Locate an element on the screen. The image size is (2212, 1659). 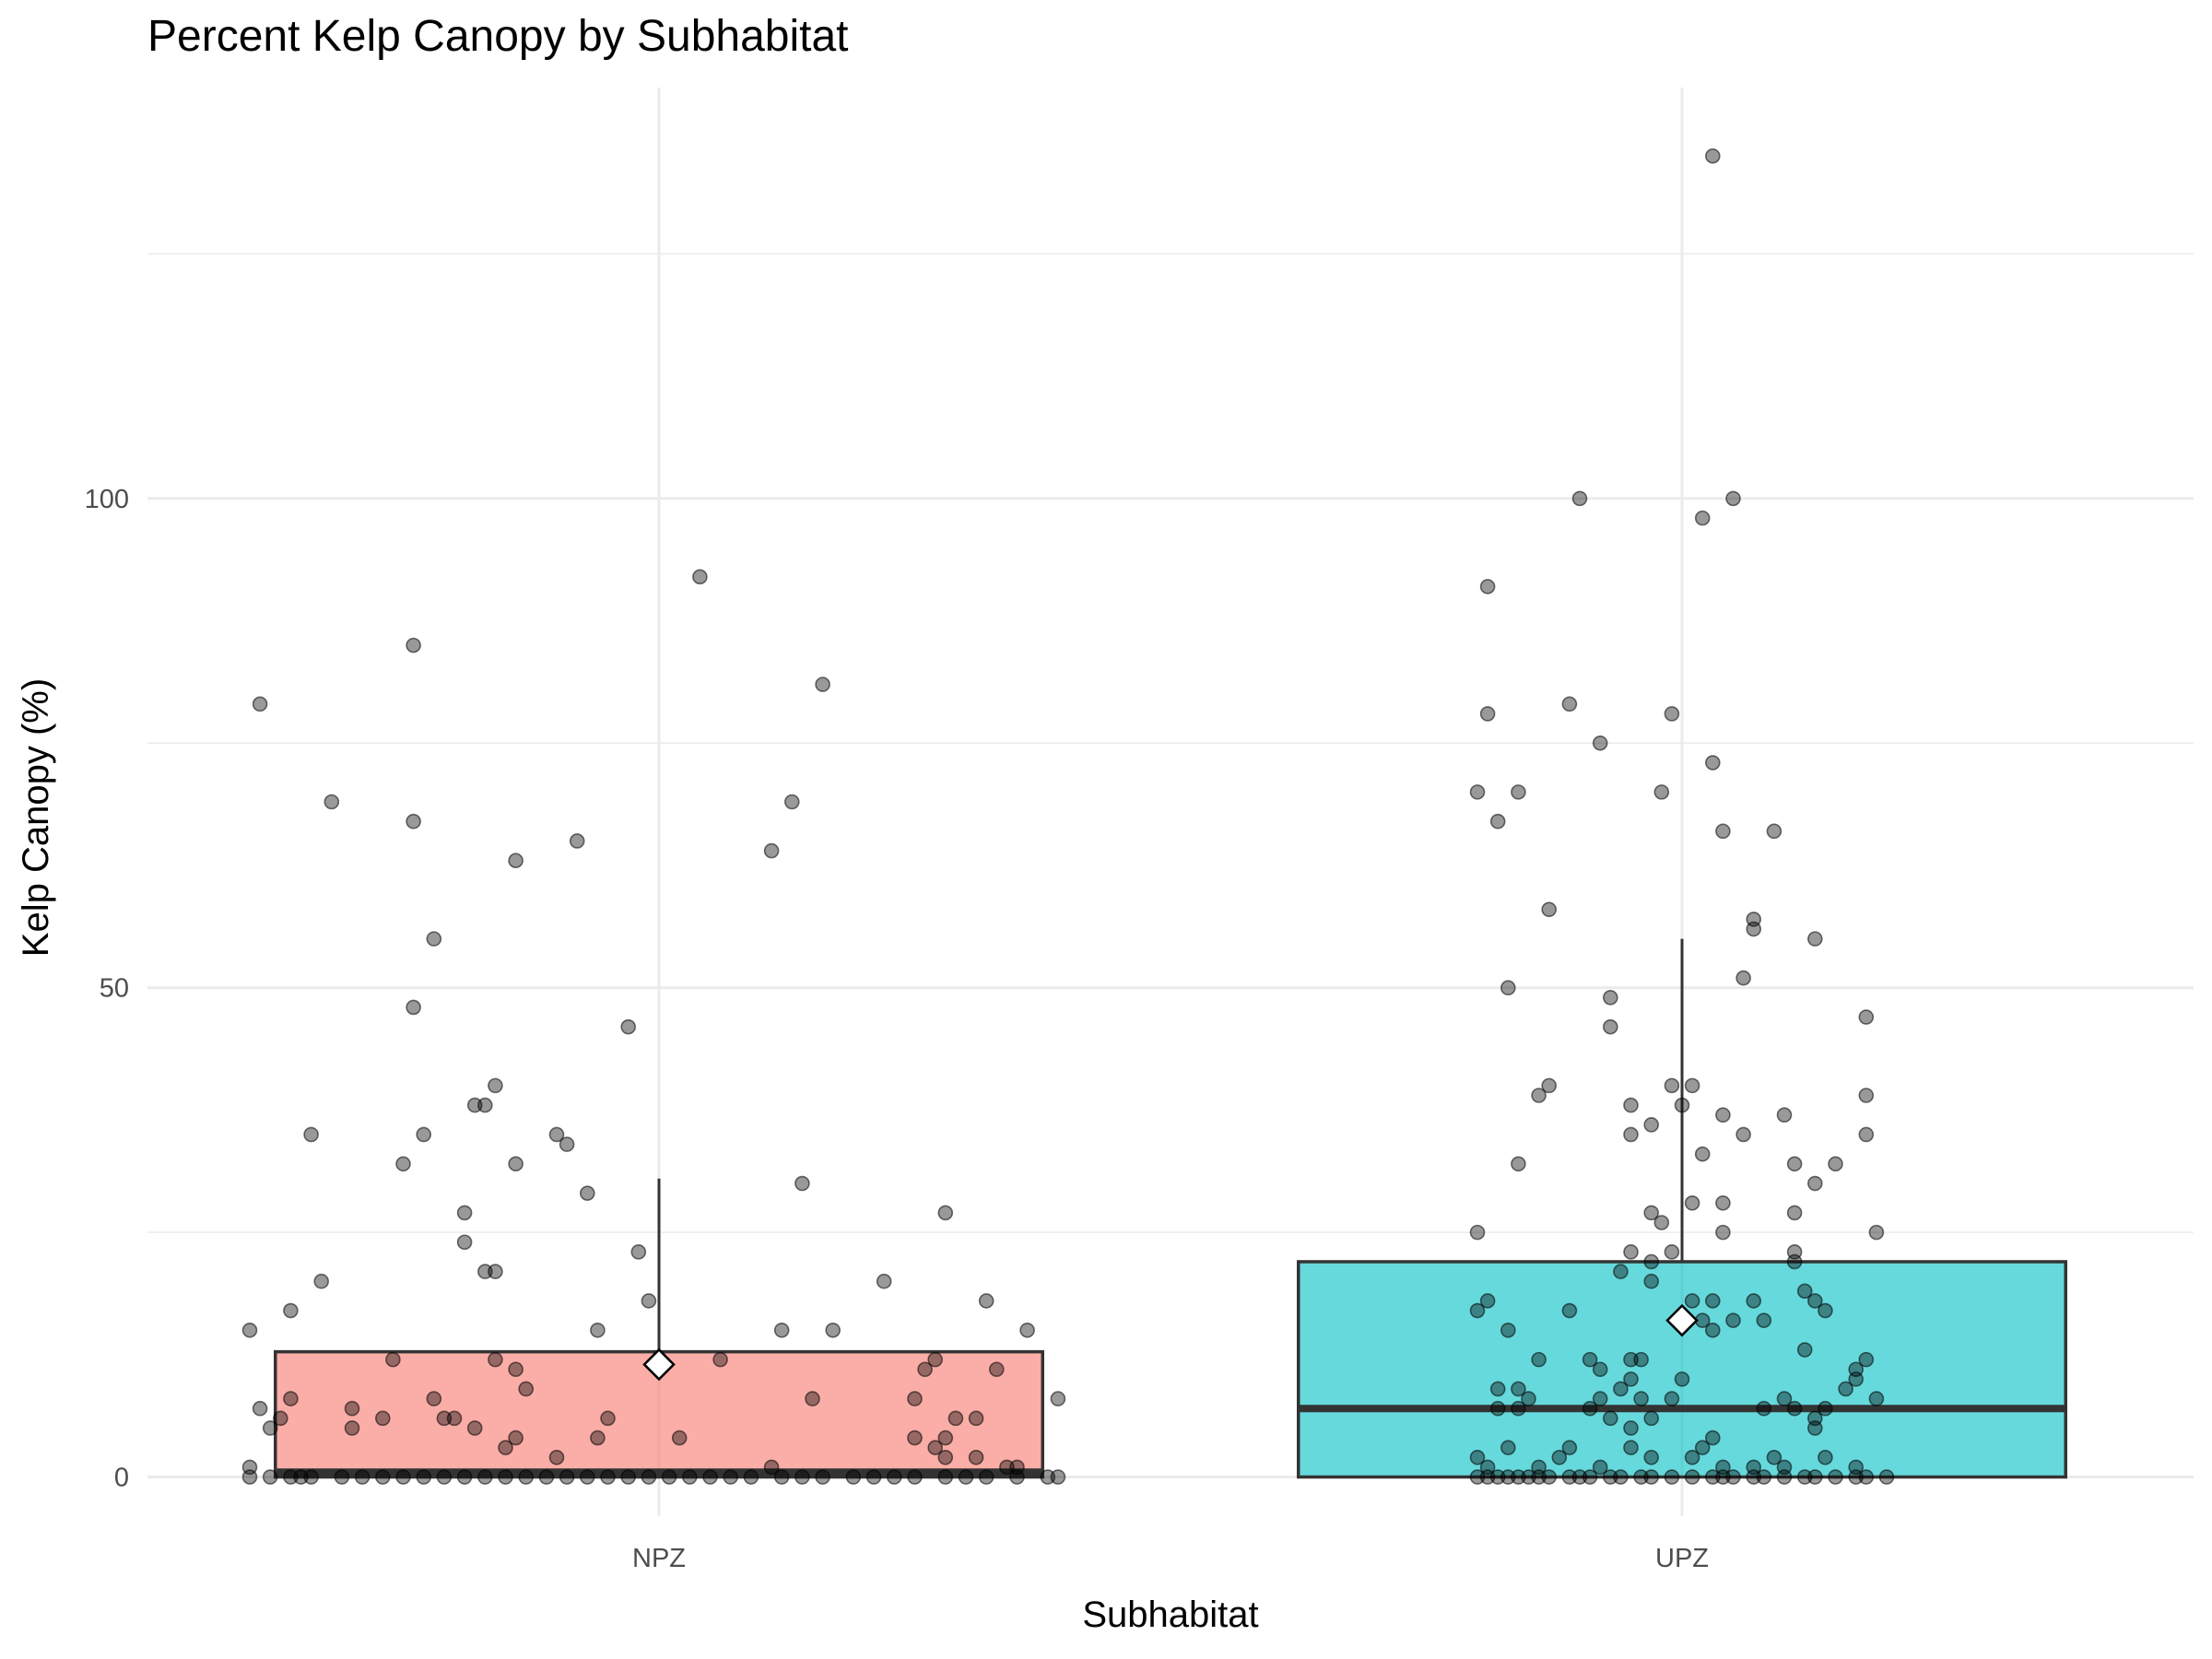
y-tick-label: 100 is located at coordinates (107, 499).